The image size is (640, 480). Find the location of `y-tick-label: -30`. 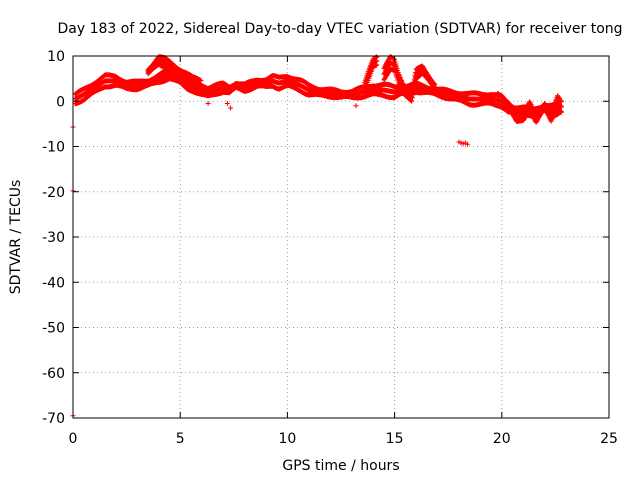

y-tick-label: -30 is located at coordinates (53, 238).